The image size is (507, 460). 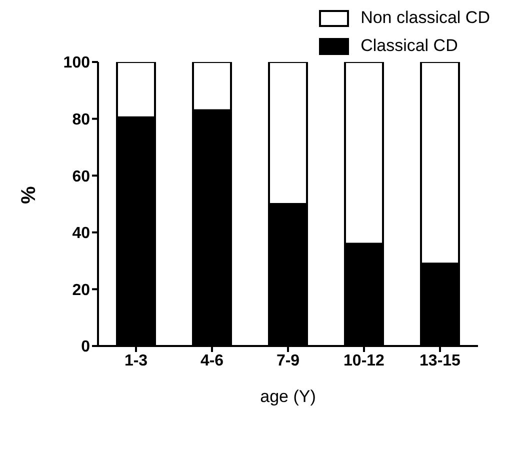 What do you see at coordinates (288, 361) in the screenshot?
I see `x-tick-label: 7-9` at bounding box center [288, 361].